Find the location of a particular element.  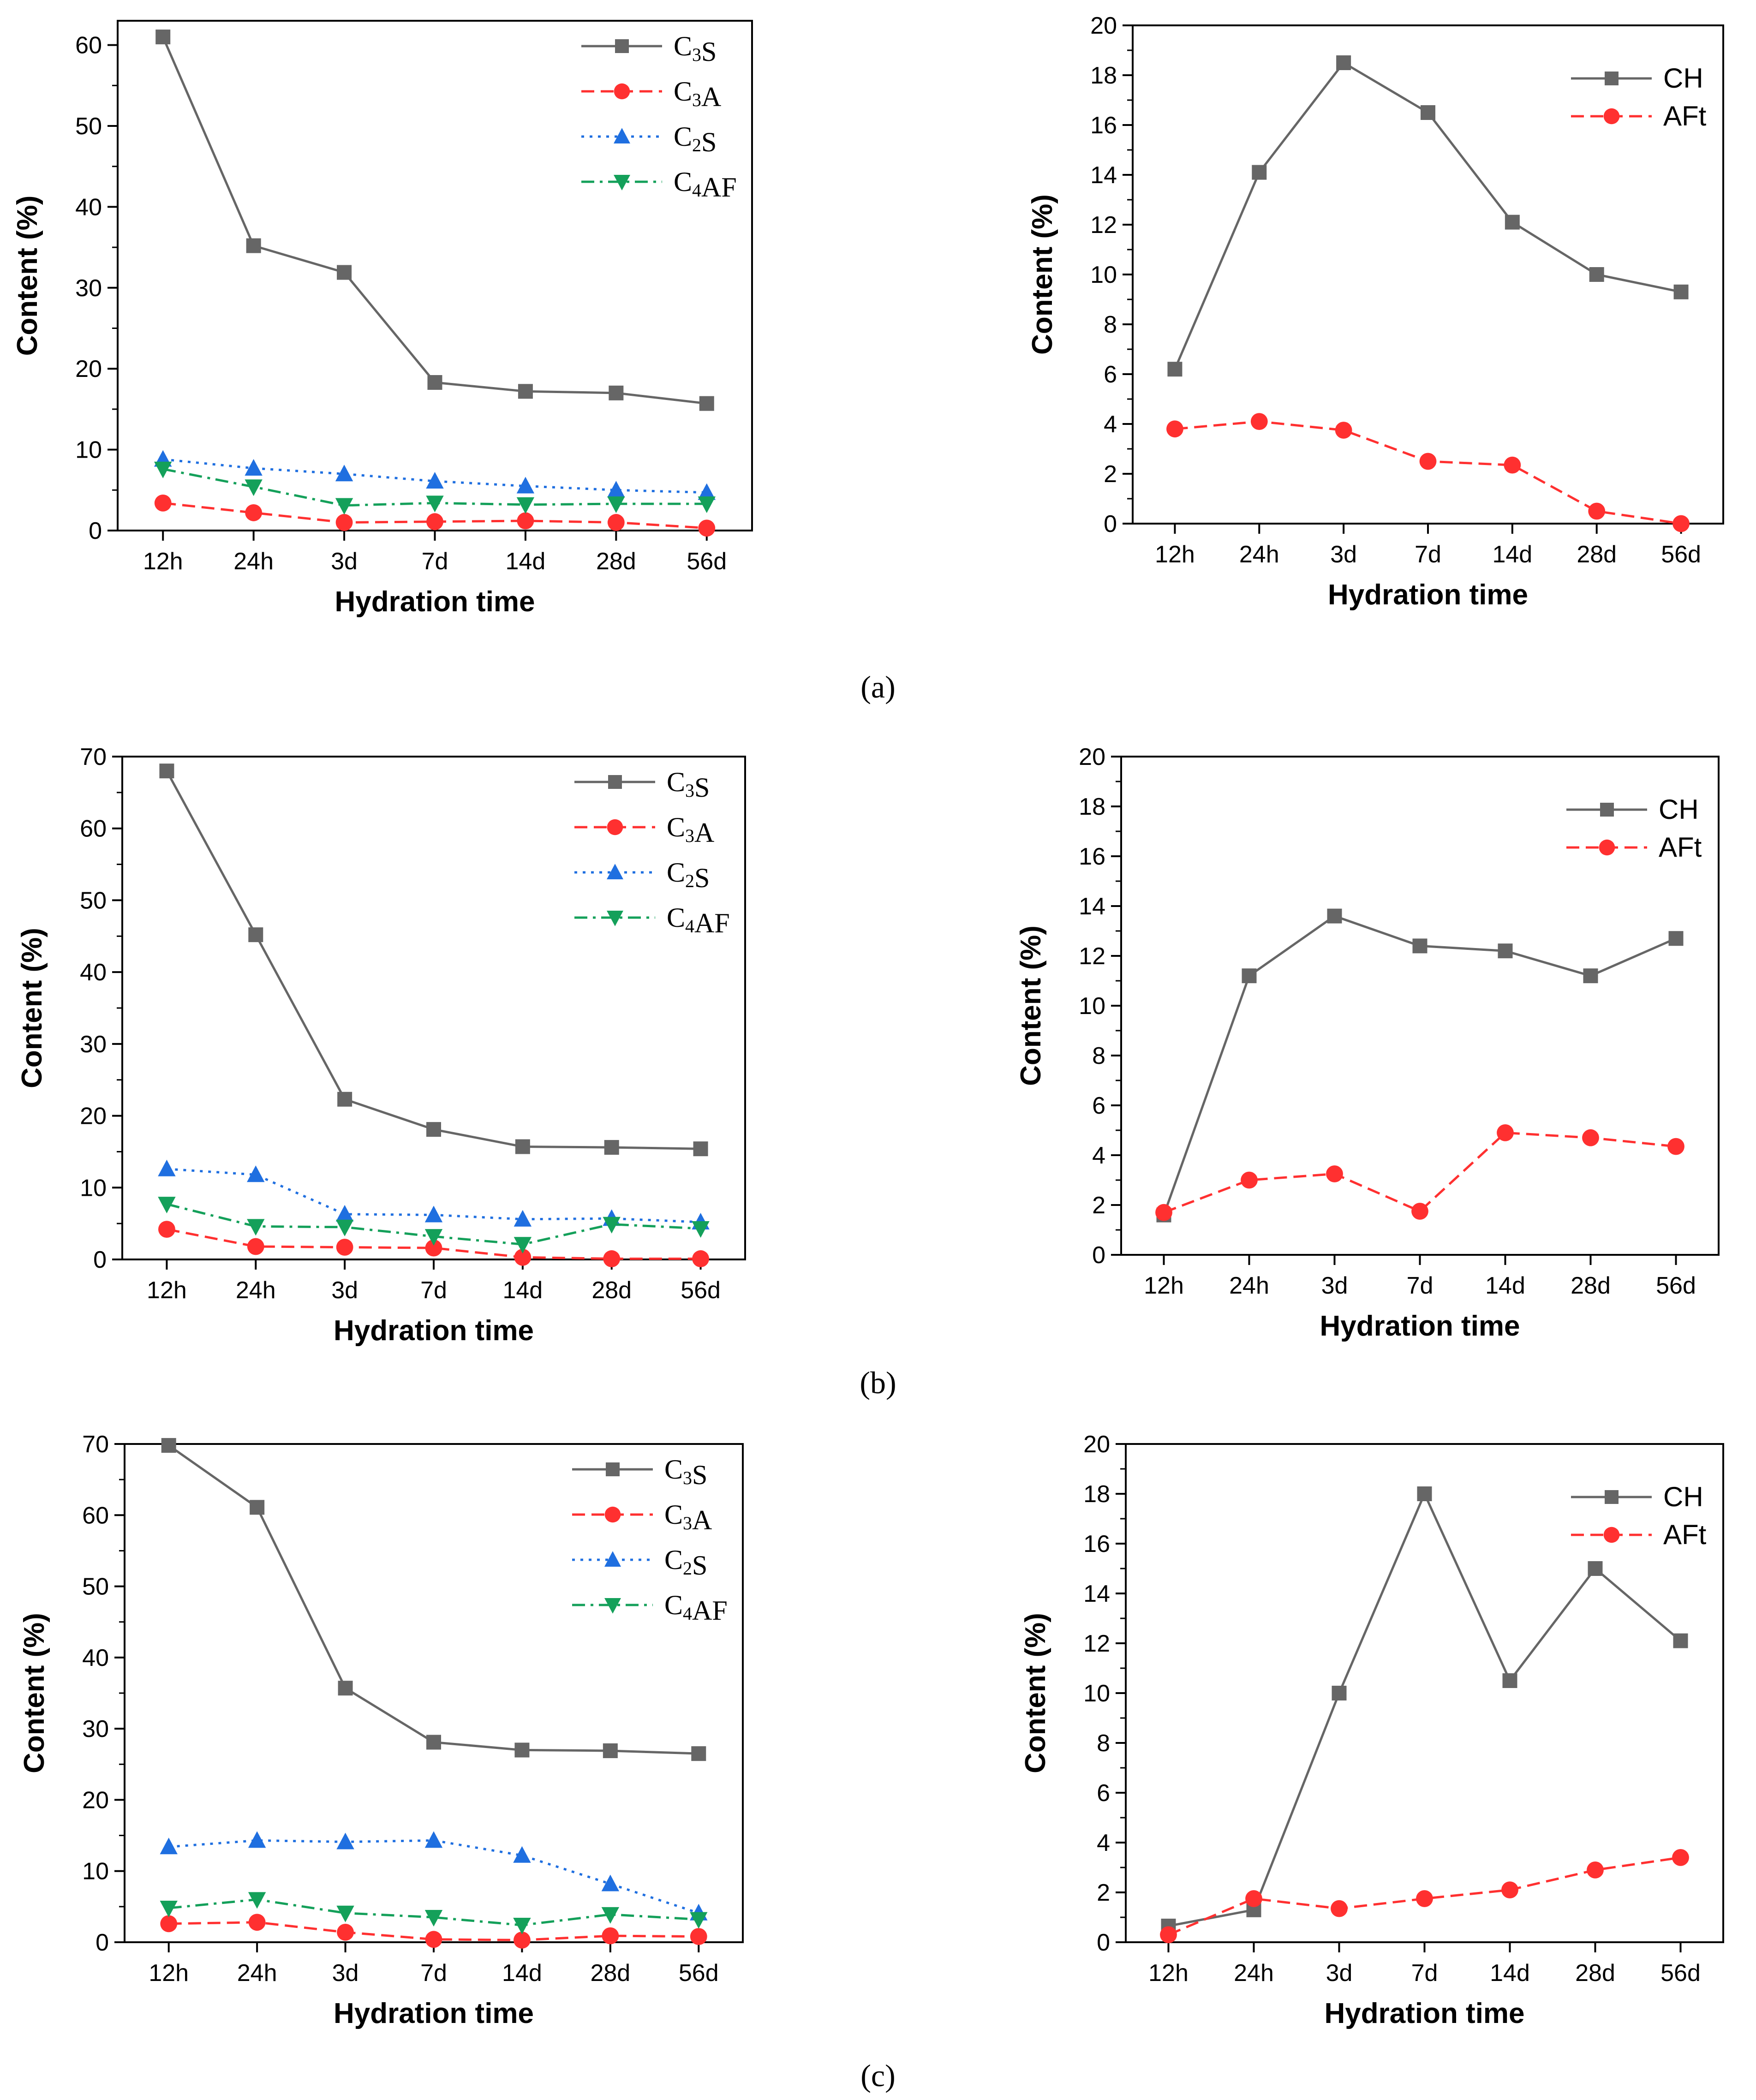

series-line-C2S is located at coordinates (433, 1877).